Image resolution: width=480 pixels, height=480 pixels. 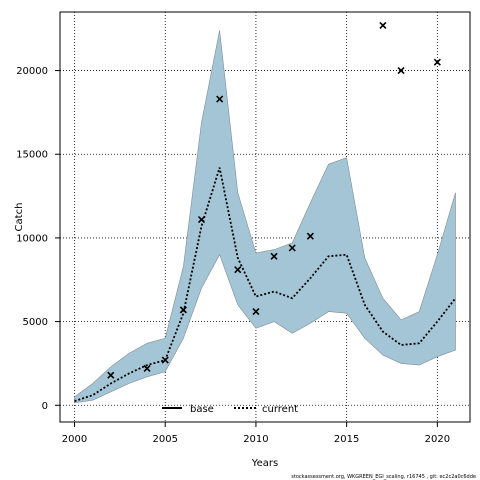 I want to click on y-tick-label: 0, so click(x=45, y=406).